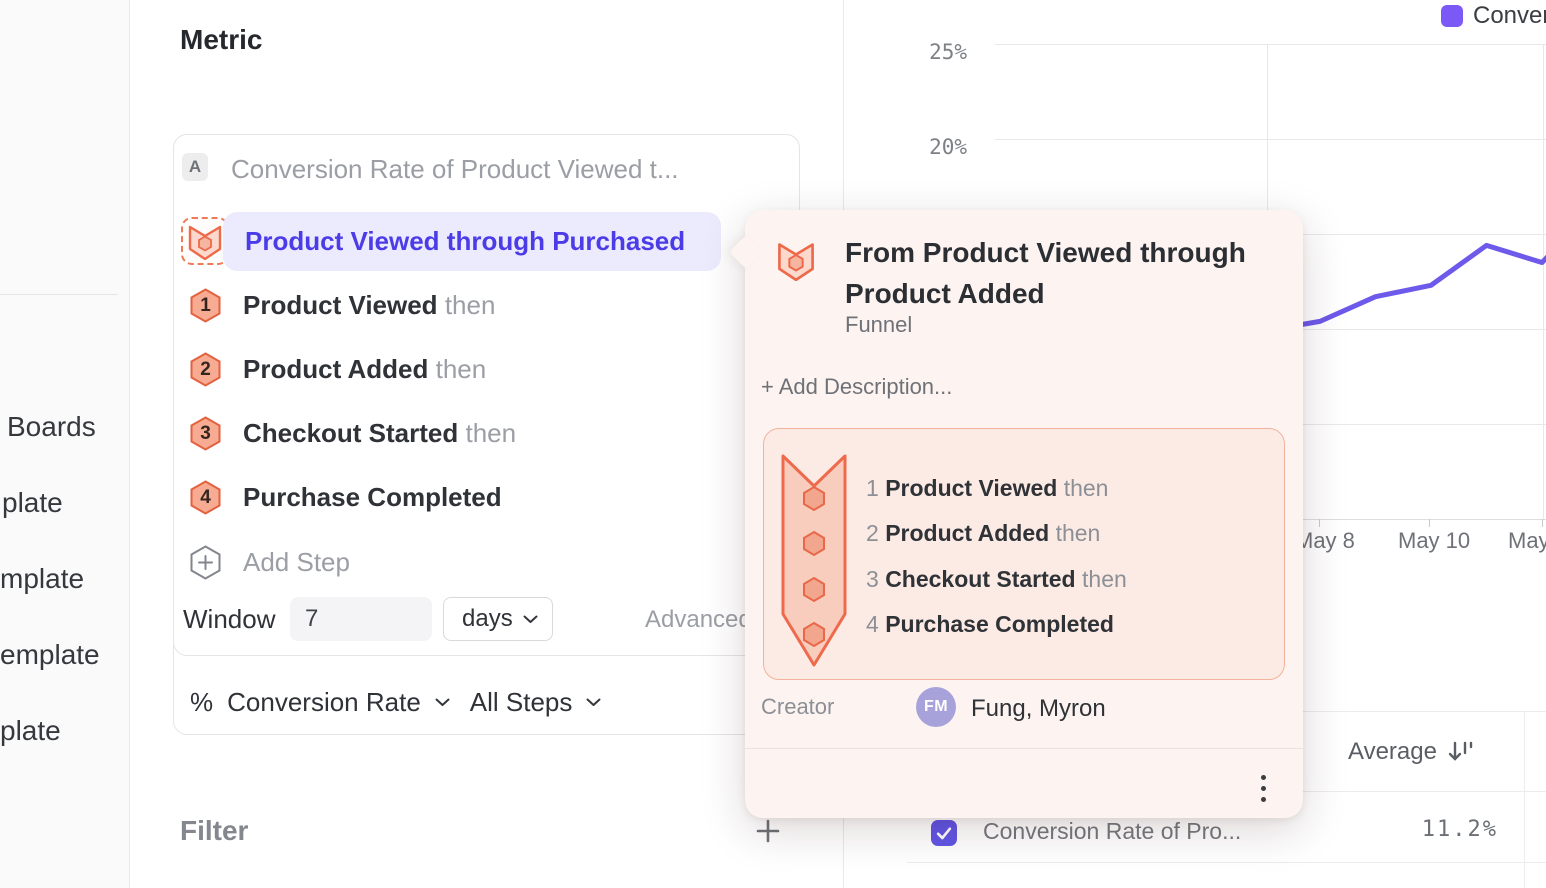 This screenshot has height=888, width=1546. I want to click on creator-avatar: FM, so click(936, 707).